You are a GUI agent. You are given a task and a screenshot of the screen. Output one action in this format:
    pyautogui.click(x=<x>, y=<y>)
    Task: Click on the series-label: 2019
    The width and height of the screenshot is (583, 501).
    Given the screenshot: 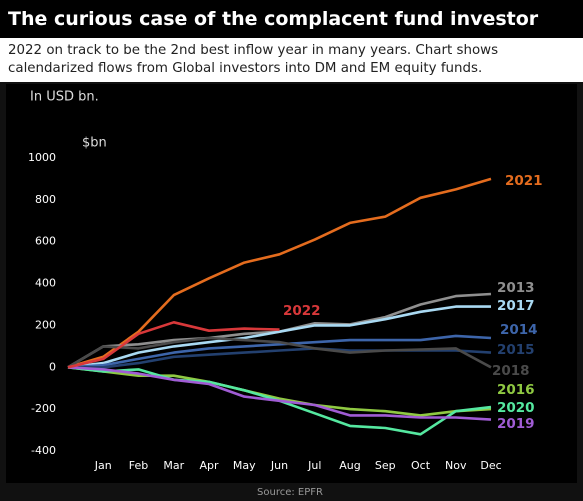 What is the action you would take?
    pyautogui.click(x=516, y=424)
    